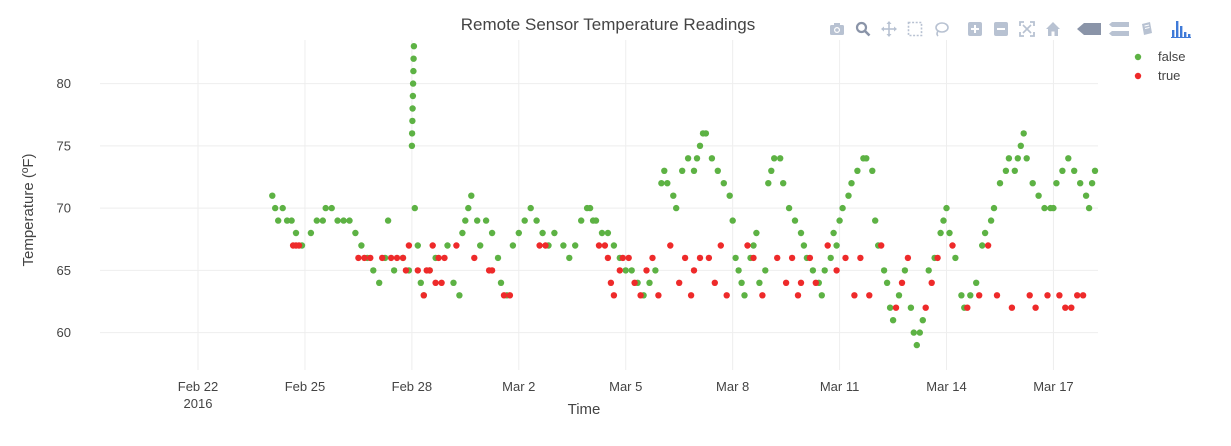 The height and width of the screenshot is (446, 1231). What do you see at coordinates (946, 386) in the screenshot?
I see `x-tick-label: Mar 14` at bounding box center [946, 386].